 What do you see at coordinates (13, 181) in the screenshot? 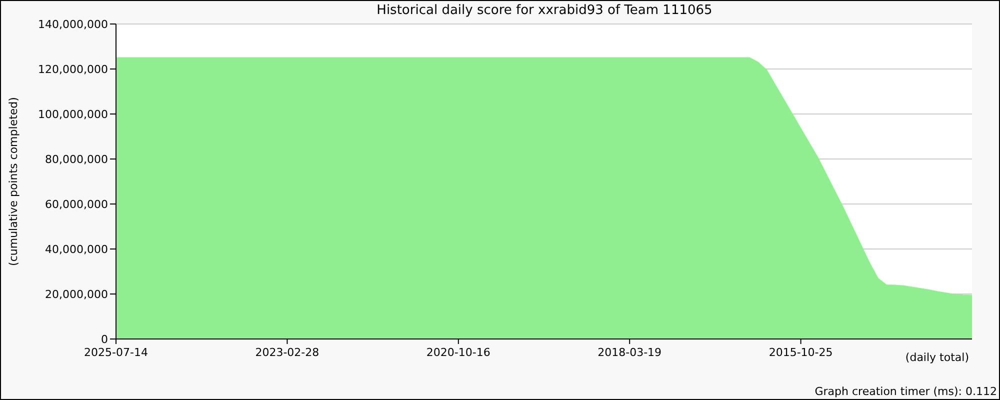
I see `y-axis-title: (cumulative points completed)` at bounding box center [13, 181].